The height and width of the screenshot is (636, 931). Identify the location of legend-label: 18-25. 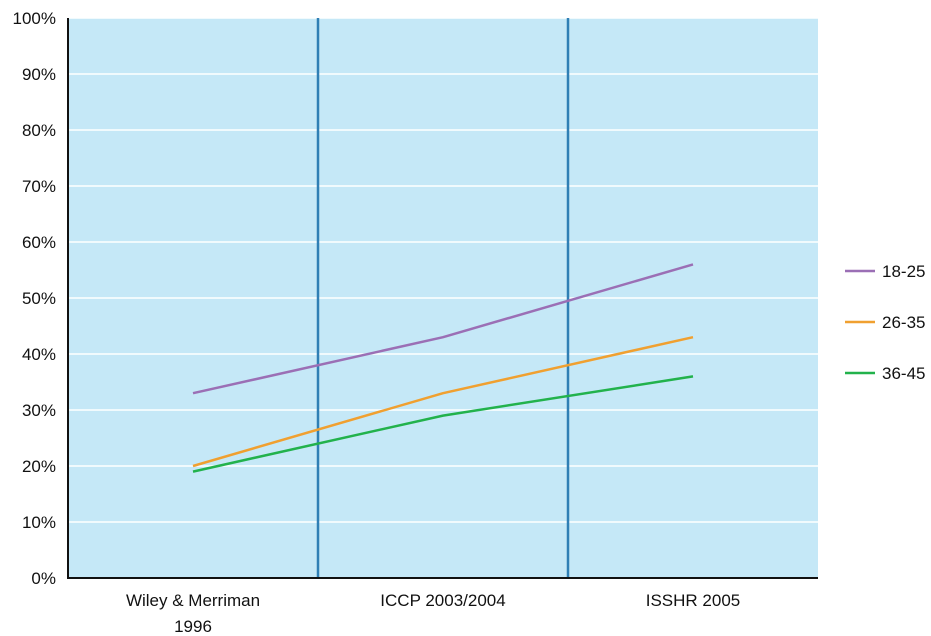
(903, 271).